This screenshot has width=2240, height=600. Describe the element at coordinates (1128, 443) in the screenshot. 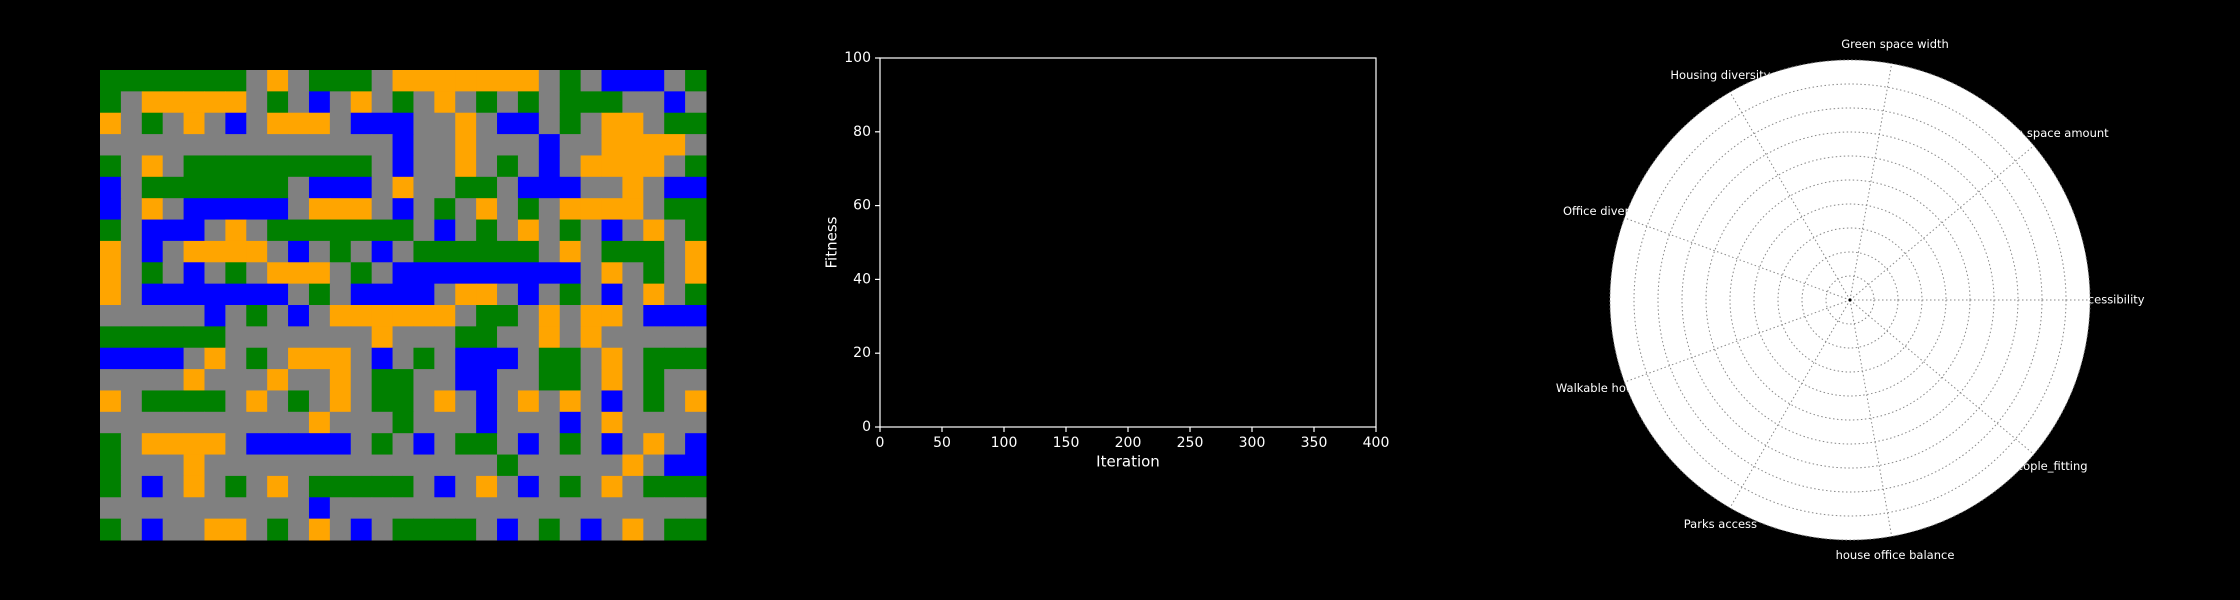

I see `x-tick-label: 200` at that location.